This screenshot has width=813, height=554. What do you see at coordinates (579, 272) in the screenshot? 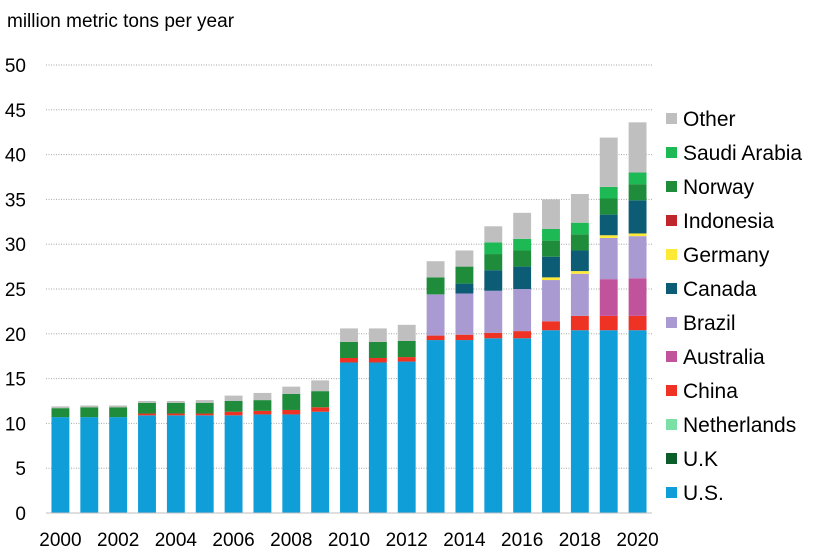
I see `bar-segment-germany-2018` at bounding box center [579, 272].